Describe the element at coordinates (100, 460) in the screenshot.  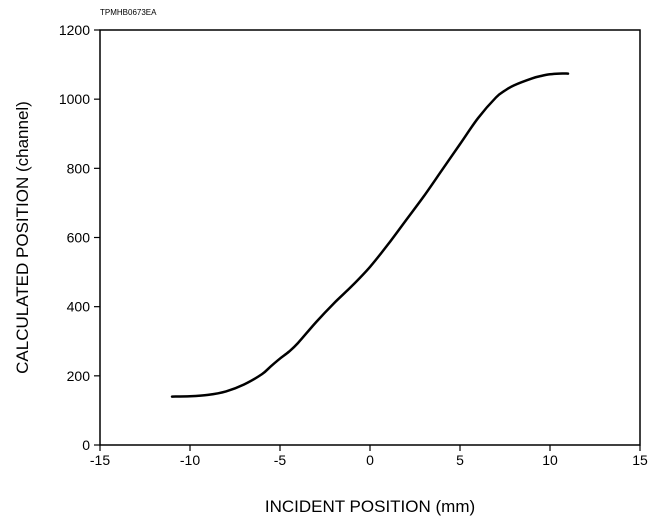
I see `x-tick-label: -15` at that location.